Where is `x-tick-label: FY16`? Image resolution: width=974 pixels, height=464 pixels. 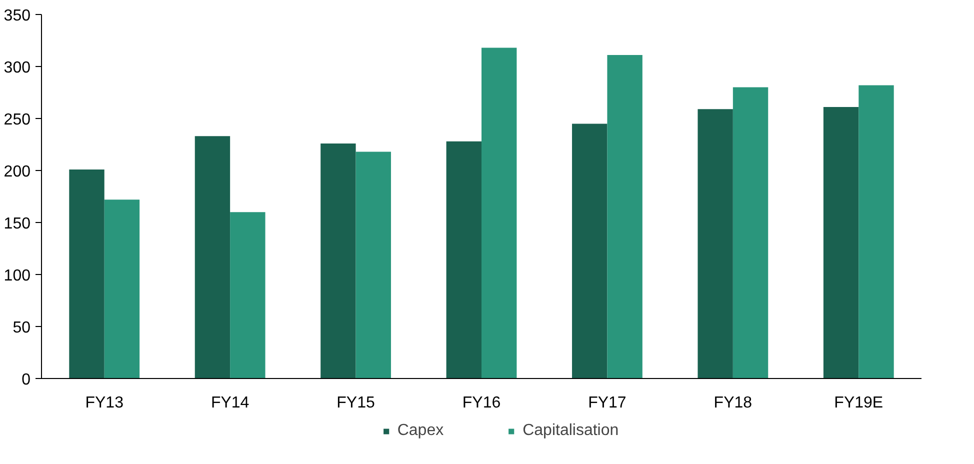 x-tick-label: FY16 is located at coordinates (481, 403).